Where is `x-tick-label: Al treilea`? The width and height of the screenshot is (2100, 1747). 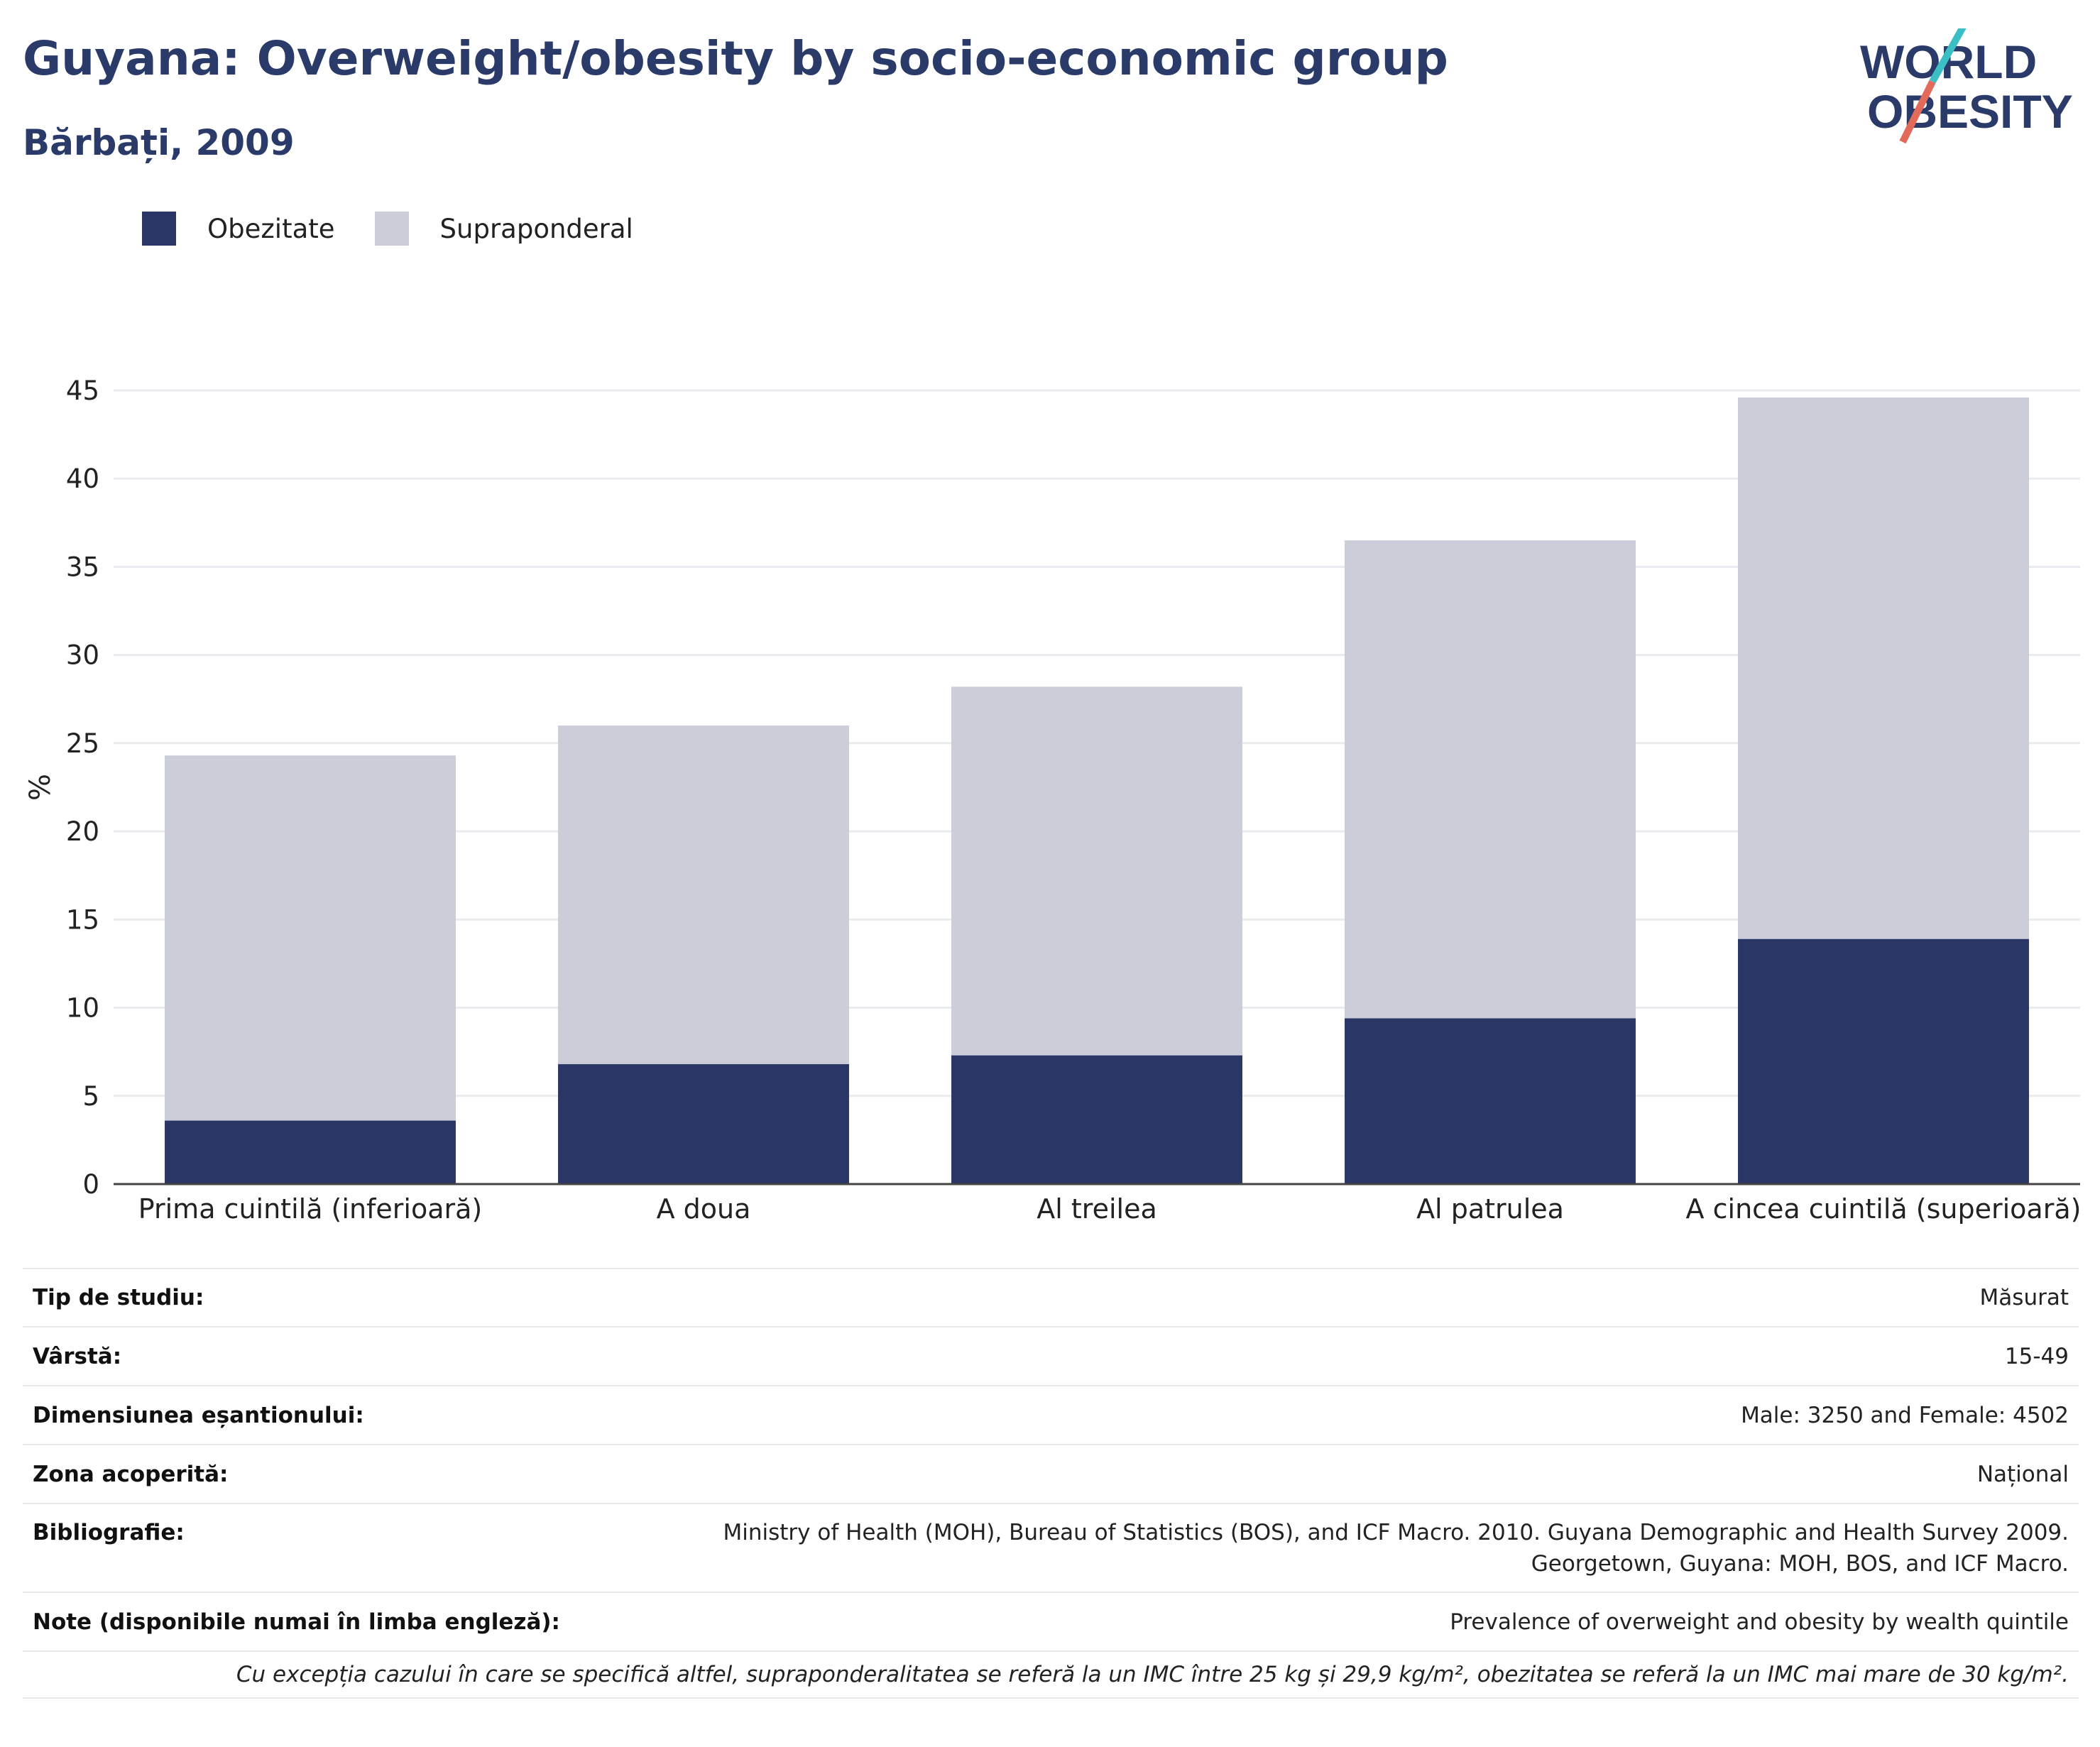
x-tick-label: Al treilea is located at coordinates (1096, 1209).